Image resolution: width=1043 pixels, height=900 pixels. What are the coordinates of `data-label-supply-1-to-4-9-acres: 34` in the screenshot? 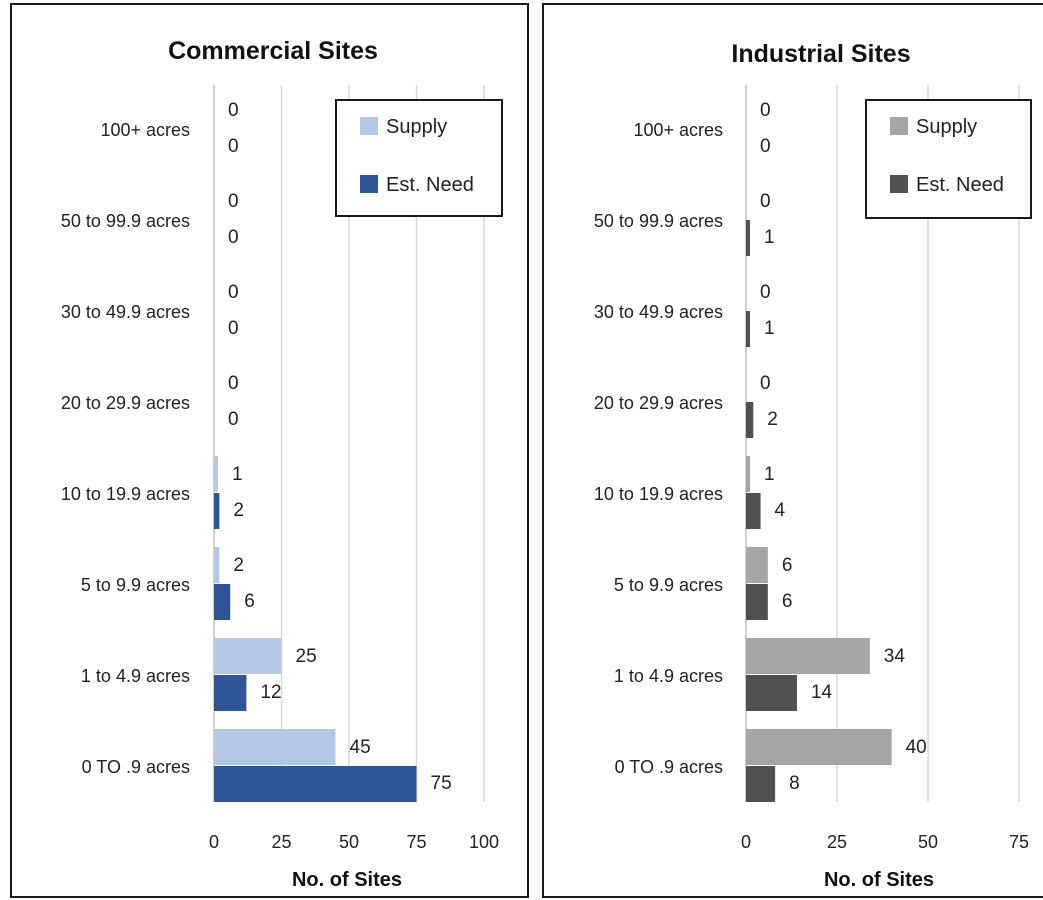 It's located at (895, 656).